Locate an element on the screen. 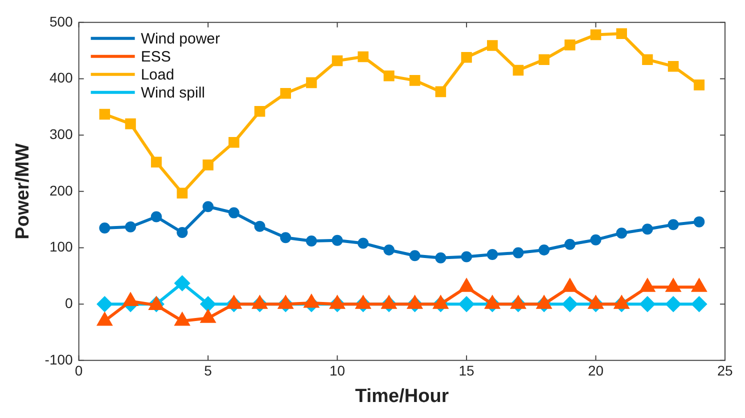 This screenshot has height=418, width=745. legend-label: ESS is located at coordinates (155, 57).